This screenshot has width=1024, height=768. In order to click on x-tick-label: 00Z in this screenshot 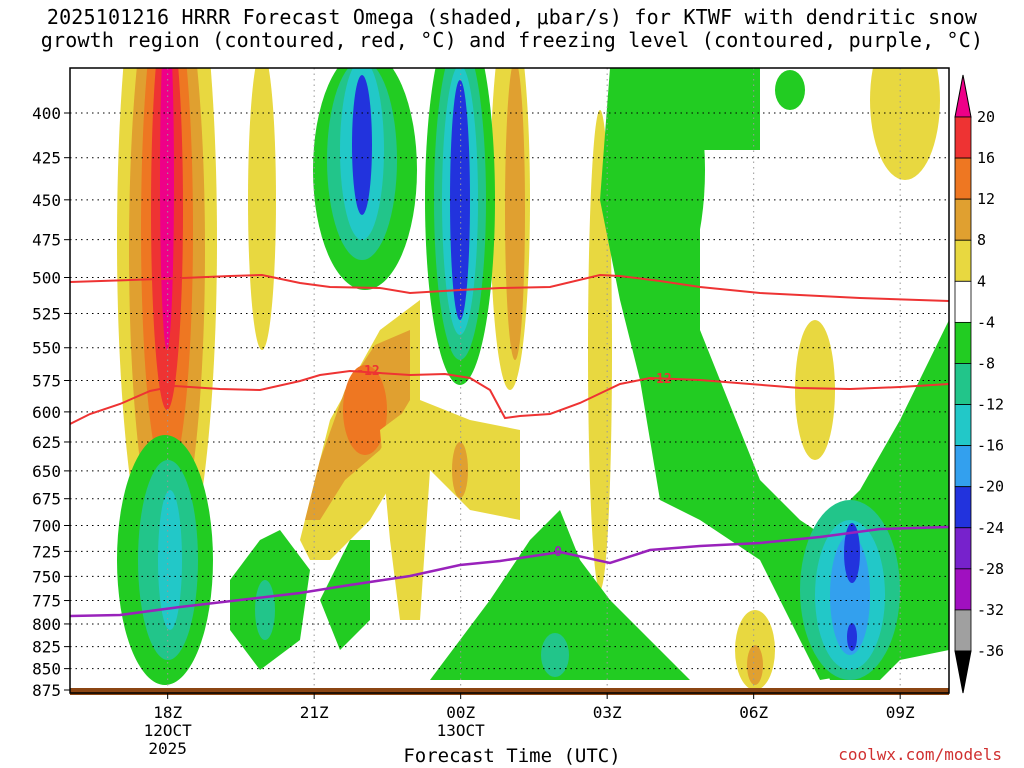, I will do `click(460, 712)`.